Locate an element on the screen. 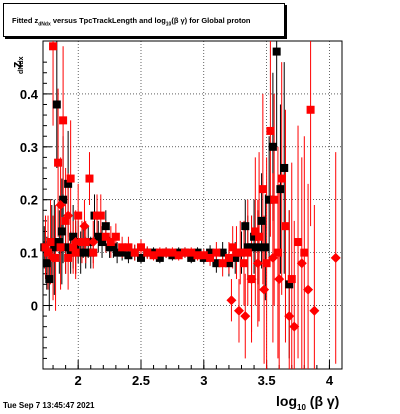  y-tick-label: 0.4 is located at coordinates (29, 94).